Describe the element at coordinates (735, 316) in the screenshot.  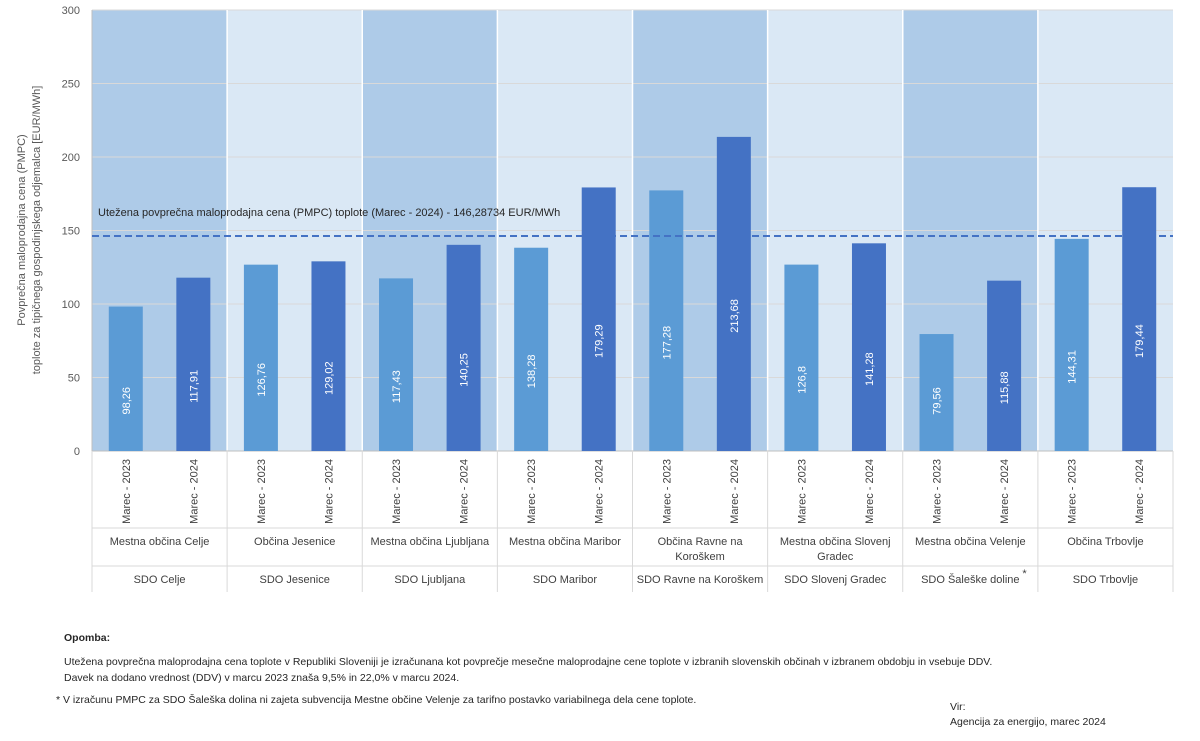
I see `bar-value-label: 213,68` at that location.